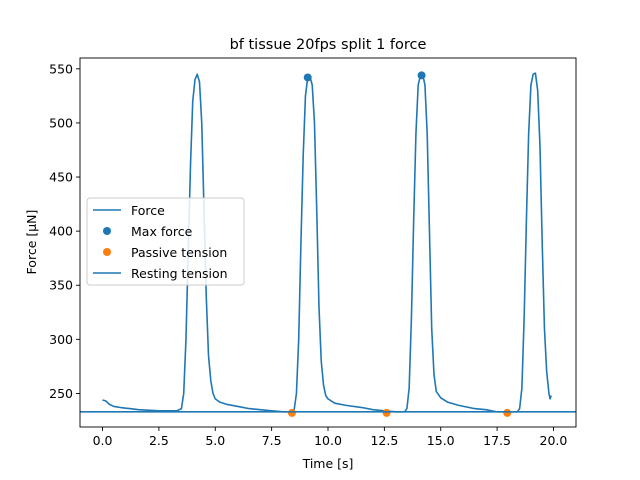 The image size is (640, 480). I want to click on y-tick-label: 500, so click(61, 122).